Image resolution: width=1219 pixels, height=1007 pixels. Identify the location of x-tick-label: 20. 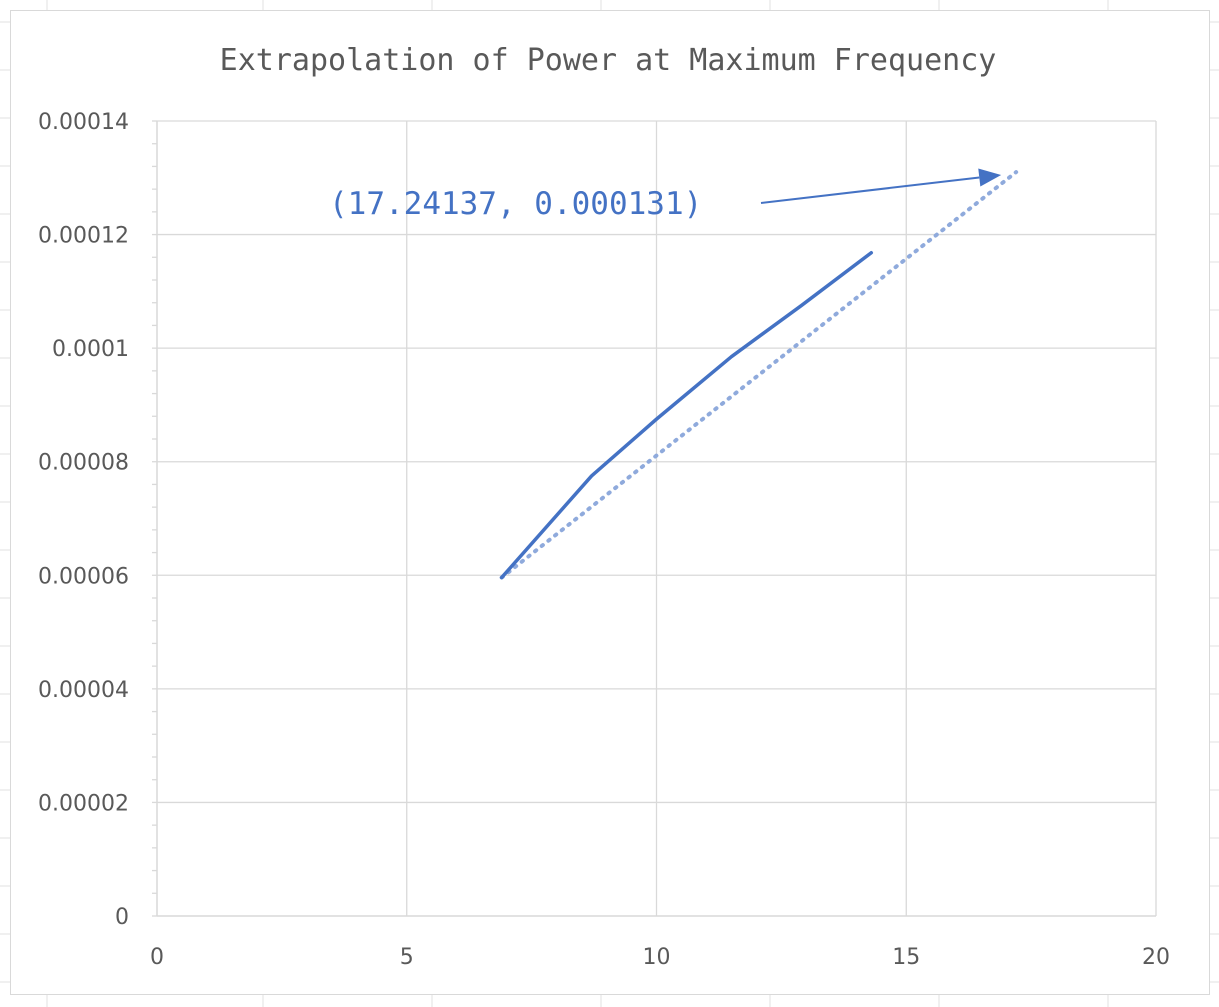
(1156, 957).